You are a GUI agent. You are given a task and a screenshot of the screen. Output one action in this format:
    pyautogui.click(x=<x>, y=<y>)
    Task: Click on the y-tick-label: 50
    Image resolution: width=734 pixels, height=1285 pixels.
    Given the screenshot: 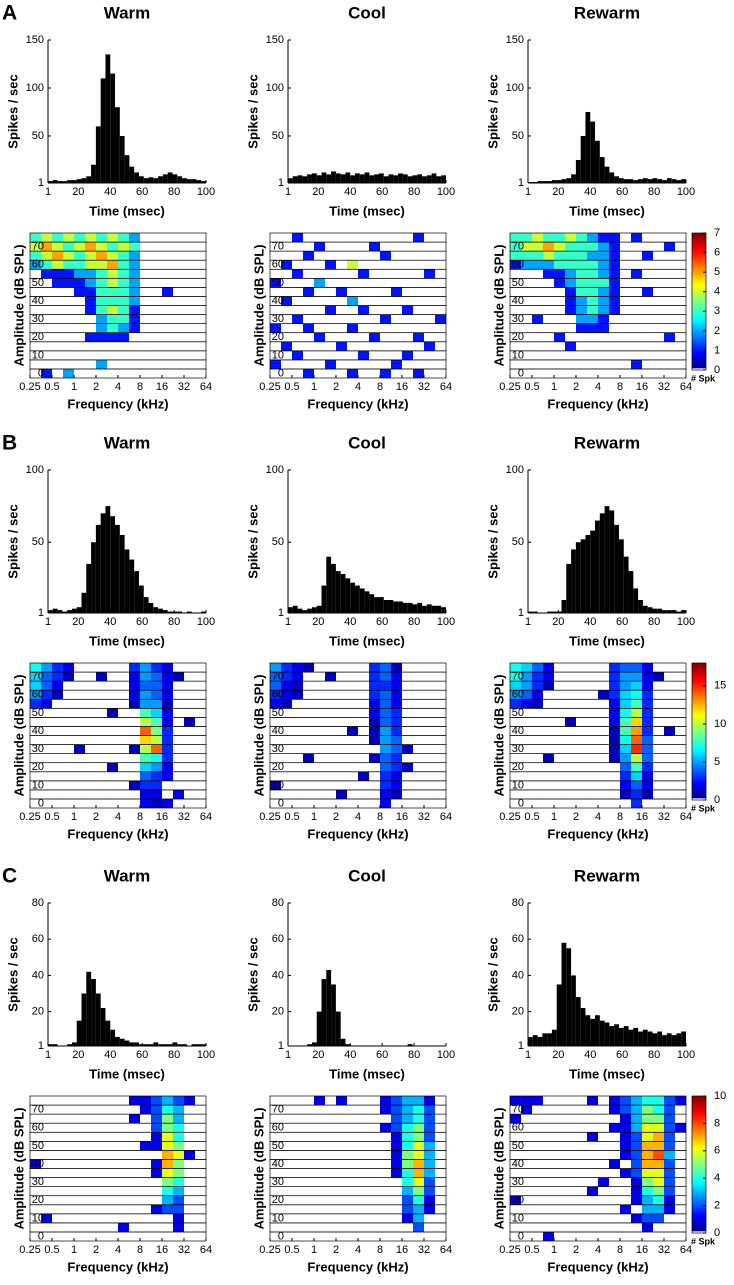 What is the action you would take?
    pyautogui.click(x=38, y=542)
    